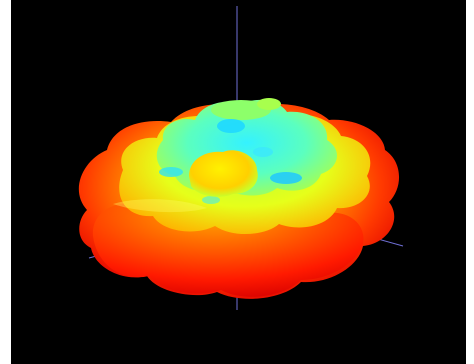 The width and height of the screenshot is (474, 364). Describe the element at coordinates (160, 206) in the screenshot. I see `surface-highlight` at that location.